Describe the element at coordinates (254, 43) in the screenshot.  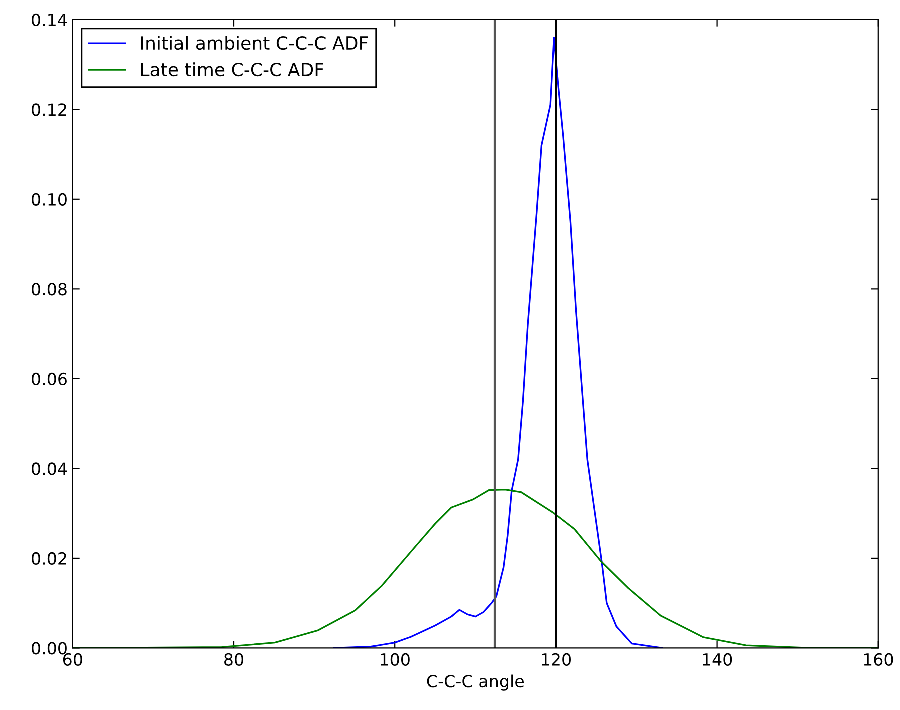
I see `legend-label: Initial ambient C-C-C ADF` at that location.